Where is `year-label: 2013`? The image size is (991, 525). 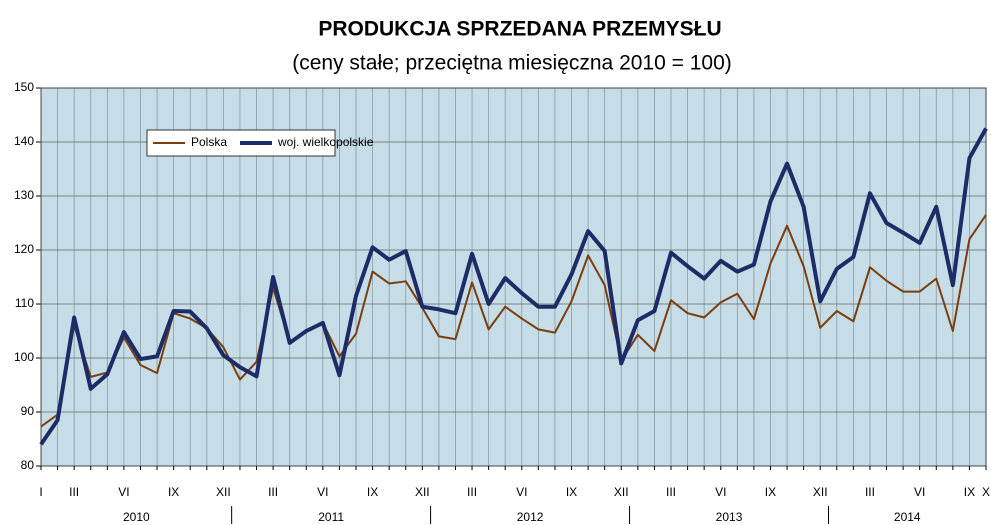
year-label: 2013 is located at coordinates (729, 517).